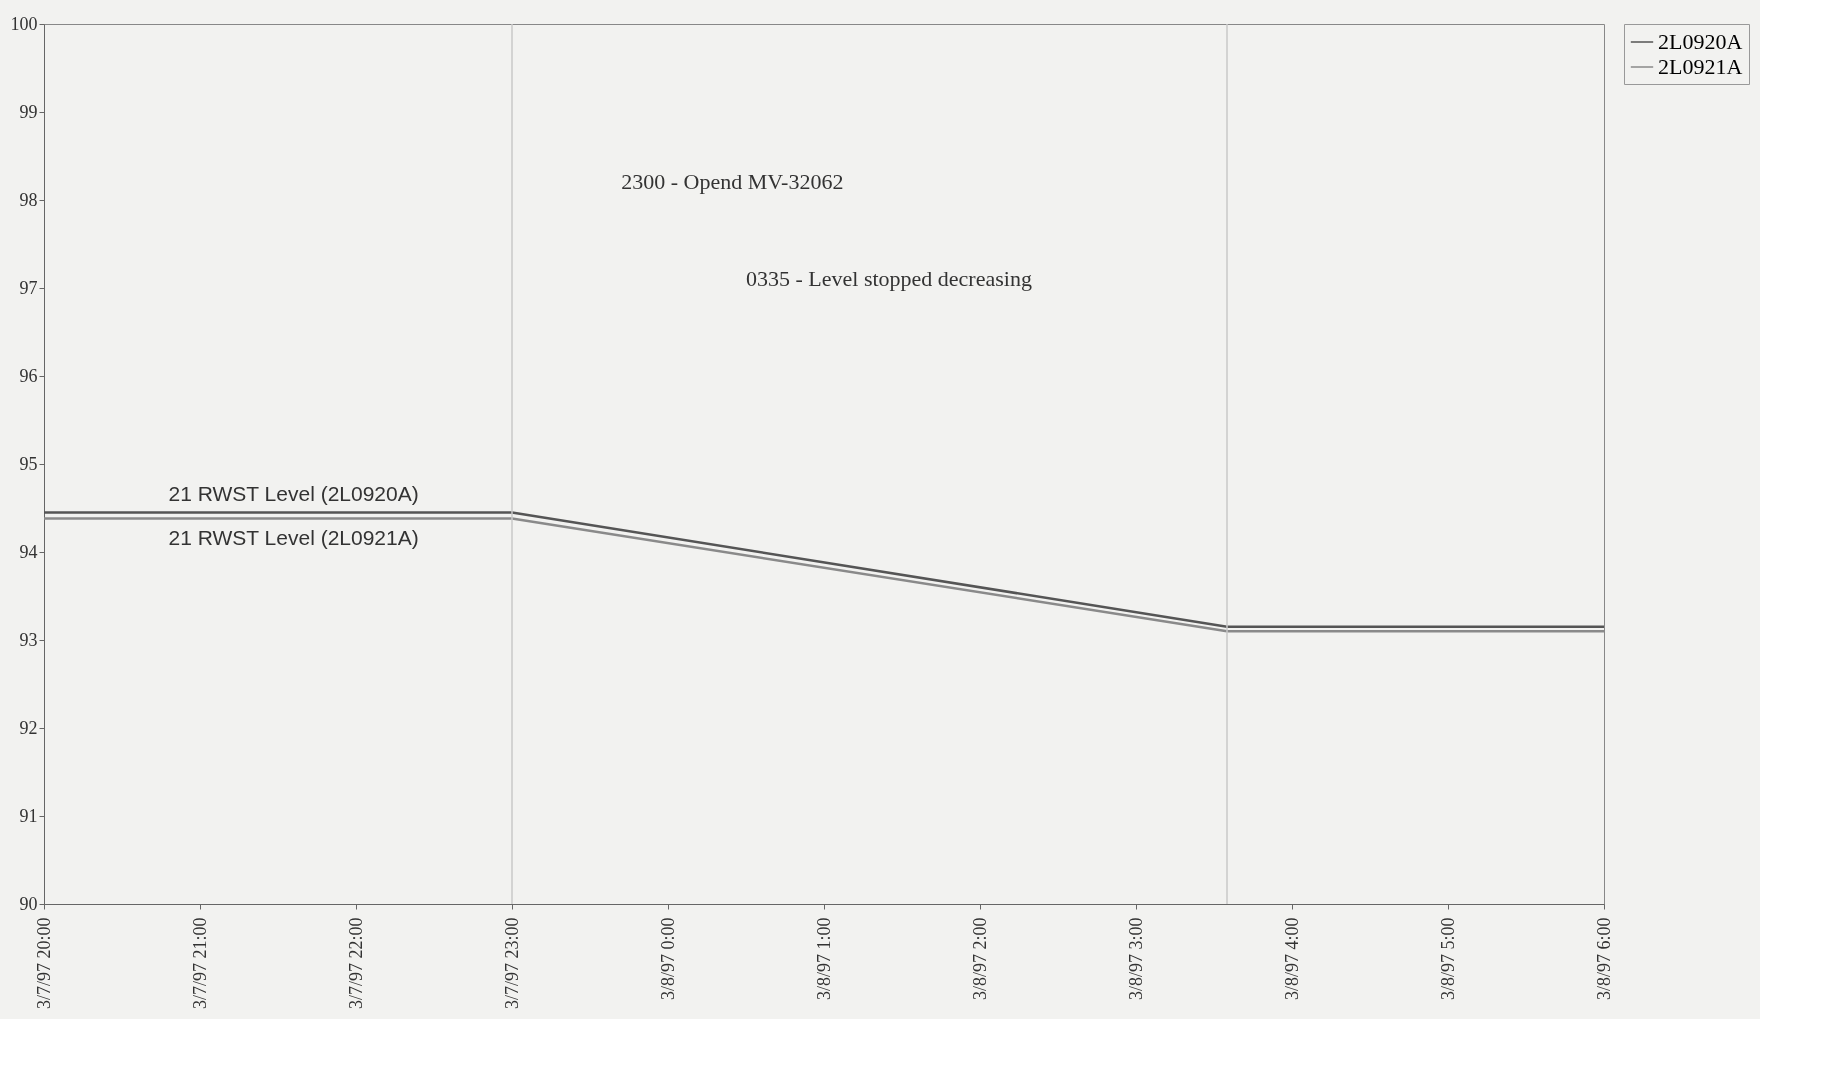 The width and height of the screenshot is (1831, 1074). I want to click on annotation: 21 RWST Level (2L0921A), so click(293, 537).